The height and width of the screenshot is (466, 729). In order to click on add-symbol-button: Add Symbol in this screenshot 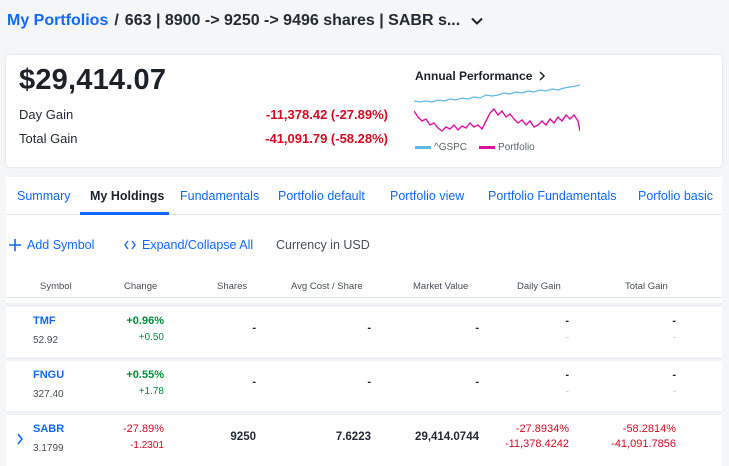, I will do `click(51, 245)`.